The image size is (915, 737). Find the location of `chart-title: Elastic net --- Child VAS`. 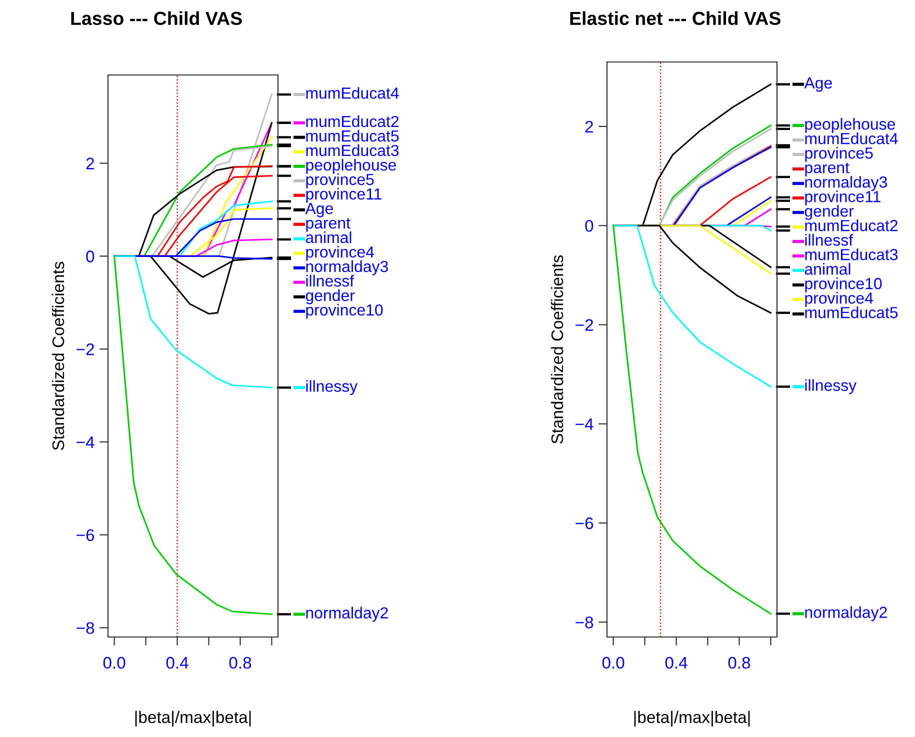

chart-title: Elastic net --- Child VAS is located at coordinates (675, 18).